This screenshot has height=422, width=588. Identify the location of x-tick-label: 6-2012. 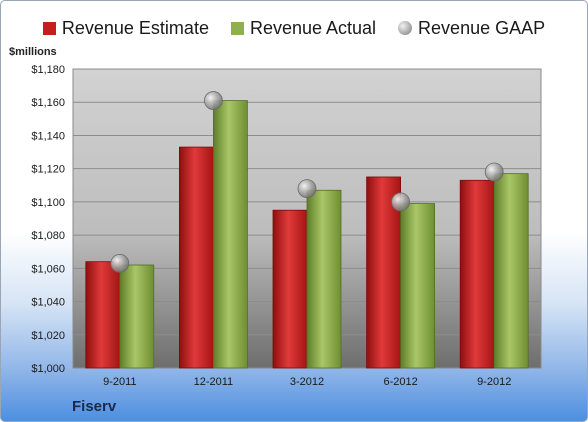
(400, 382).